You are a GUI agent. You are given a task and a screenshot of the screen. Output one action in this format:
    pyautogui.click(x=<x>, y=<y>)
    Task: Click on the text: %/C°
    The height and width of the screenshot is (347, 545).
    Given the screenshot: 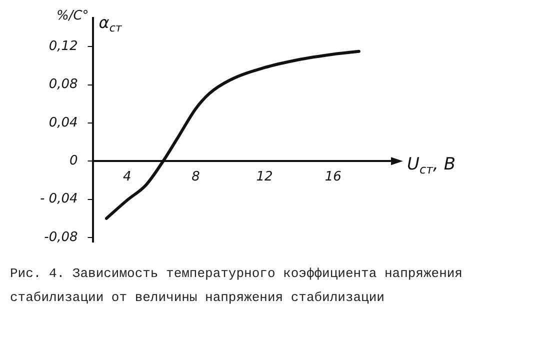 What is the action you would take?
    pyautogui.click(x=72, y=16)
    